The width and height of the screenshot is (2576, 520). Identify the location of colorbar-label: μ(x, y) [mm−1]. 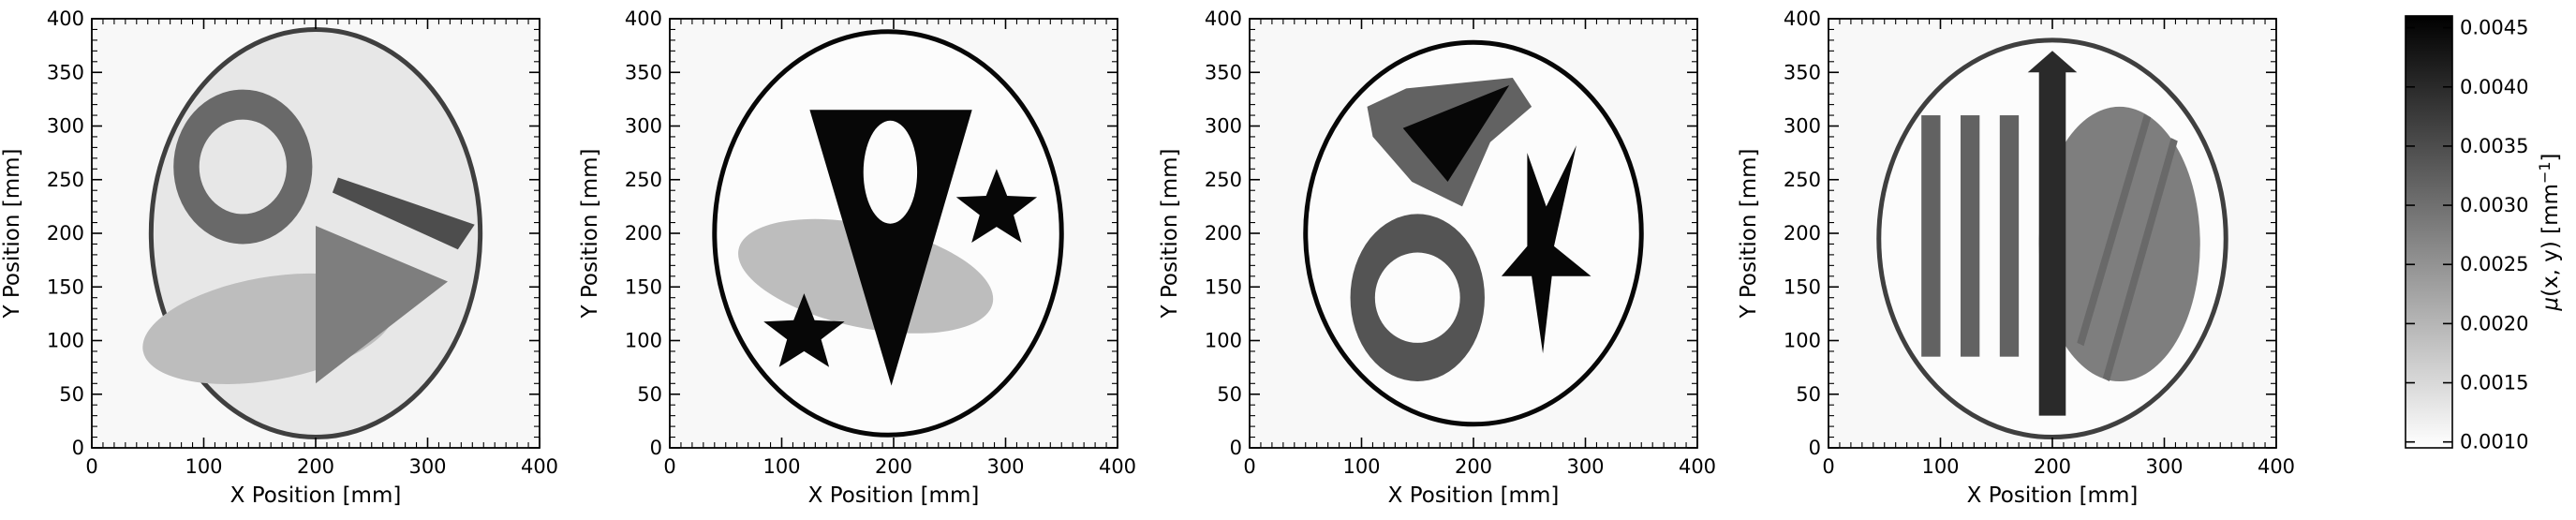
(2549, 232).